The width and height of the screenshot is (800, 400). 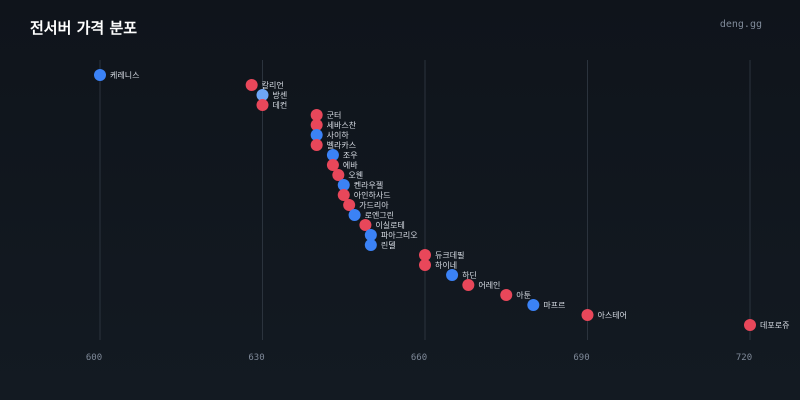 What do you see at coordinates (374, 205) in the screenshot?
I see `data-point-label: 가드리아` at bounding box center [374, 205].